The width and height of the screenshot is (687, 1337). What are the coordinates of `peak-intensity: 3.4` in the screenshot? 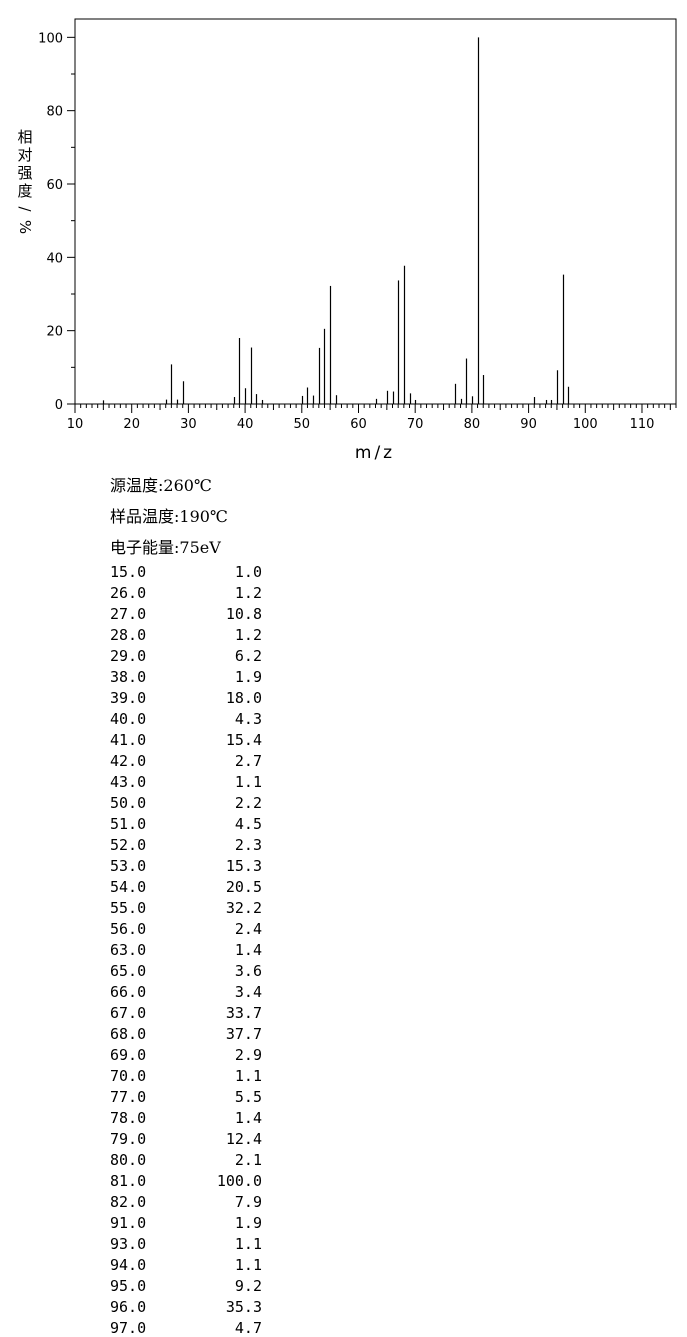 It's located at (248, 992).